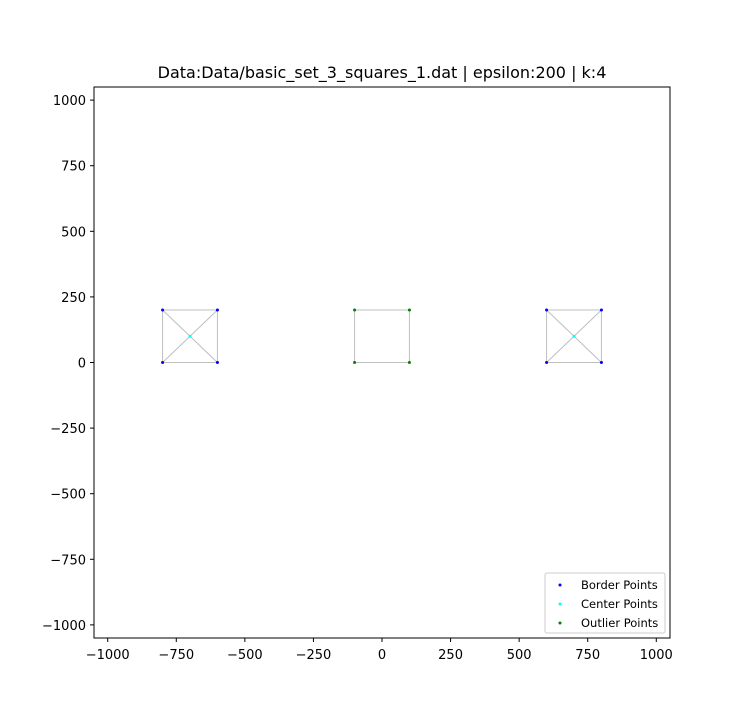  Describe the element at coordinates (68, 560) in the screenshot. I see `y-tick-label: −750` at that location.